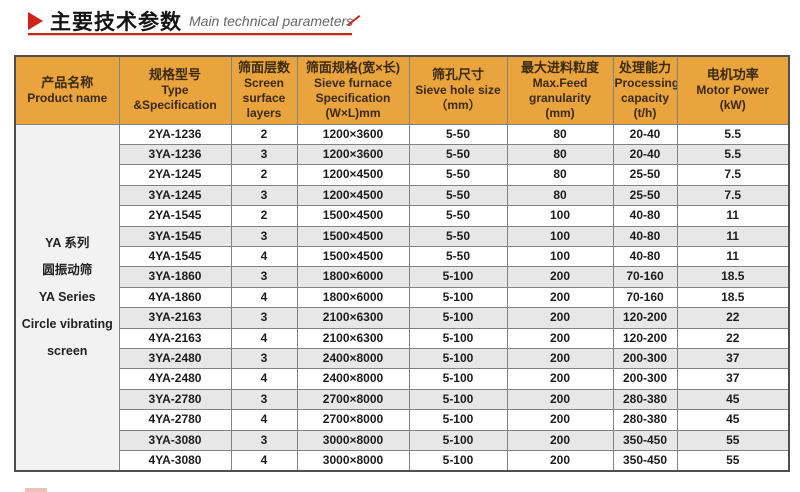  What do you see at coordinates (175, 461) in the screenshot?
I see `table-cell: 4YA-3080` at bounding box center [175, 461].